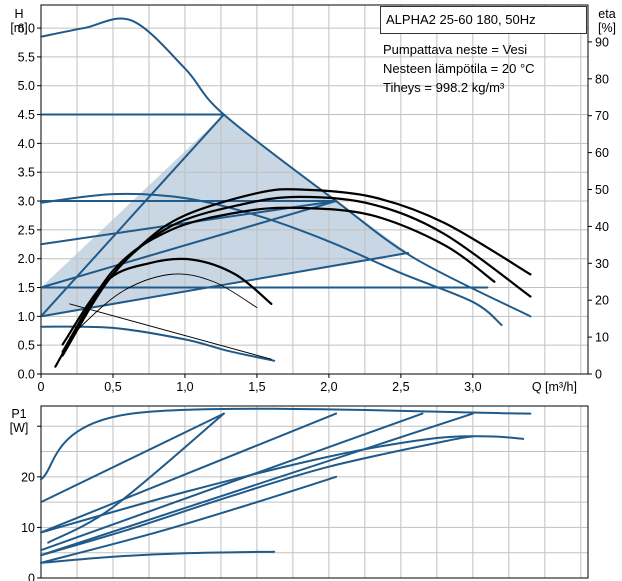 This screenshot has width=622, height=581. Describe the element at coordinates (602, 153) in the screenshot. I see `y2-tick-label: 60` at that location.